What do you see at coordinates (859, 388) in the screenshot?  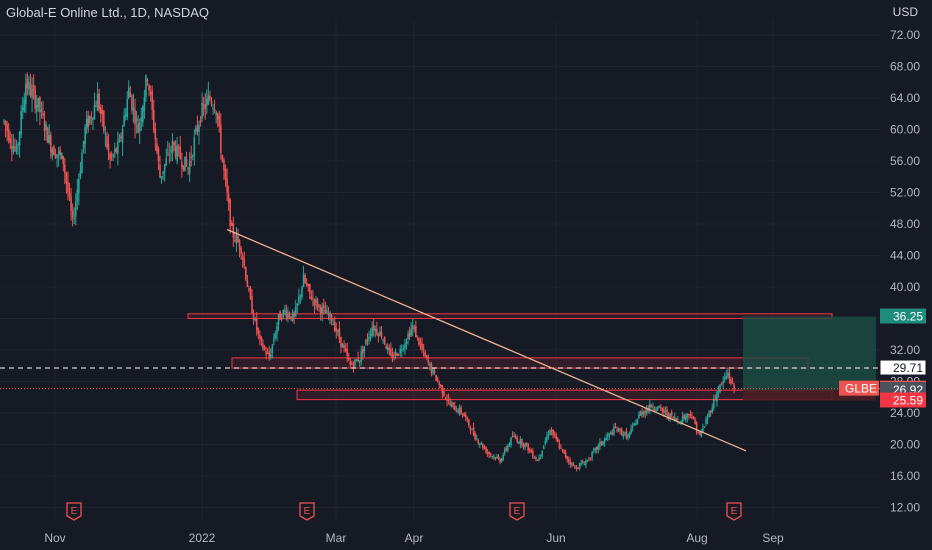 I see `ticker-tag-bg` at bounding box center [859, 388].